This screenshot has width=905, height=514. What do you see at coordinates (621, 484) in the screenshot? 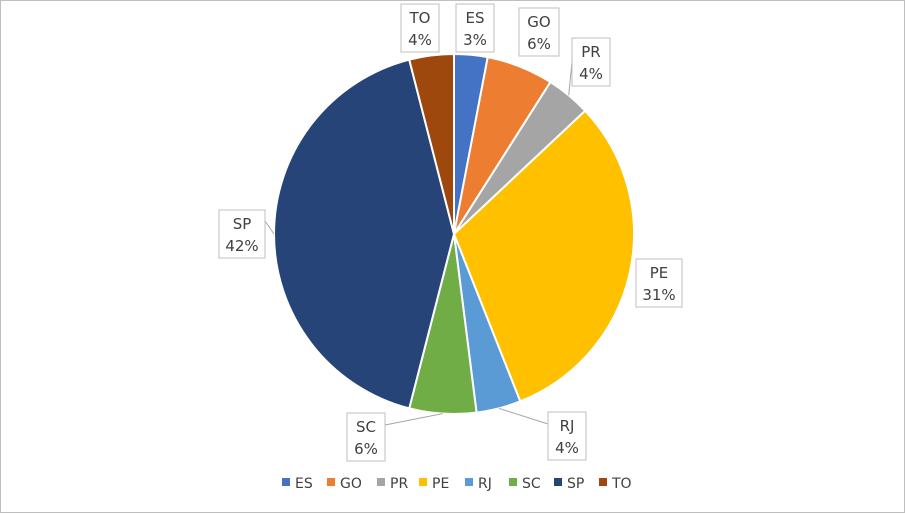
I see `legend-label: TO` at bounding box center [621, 484].